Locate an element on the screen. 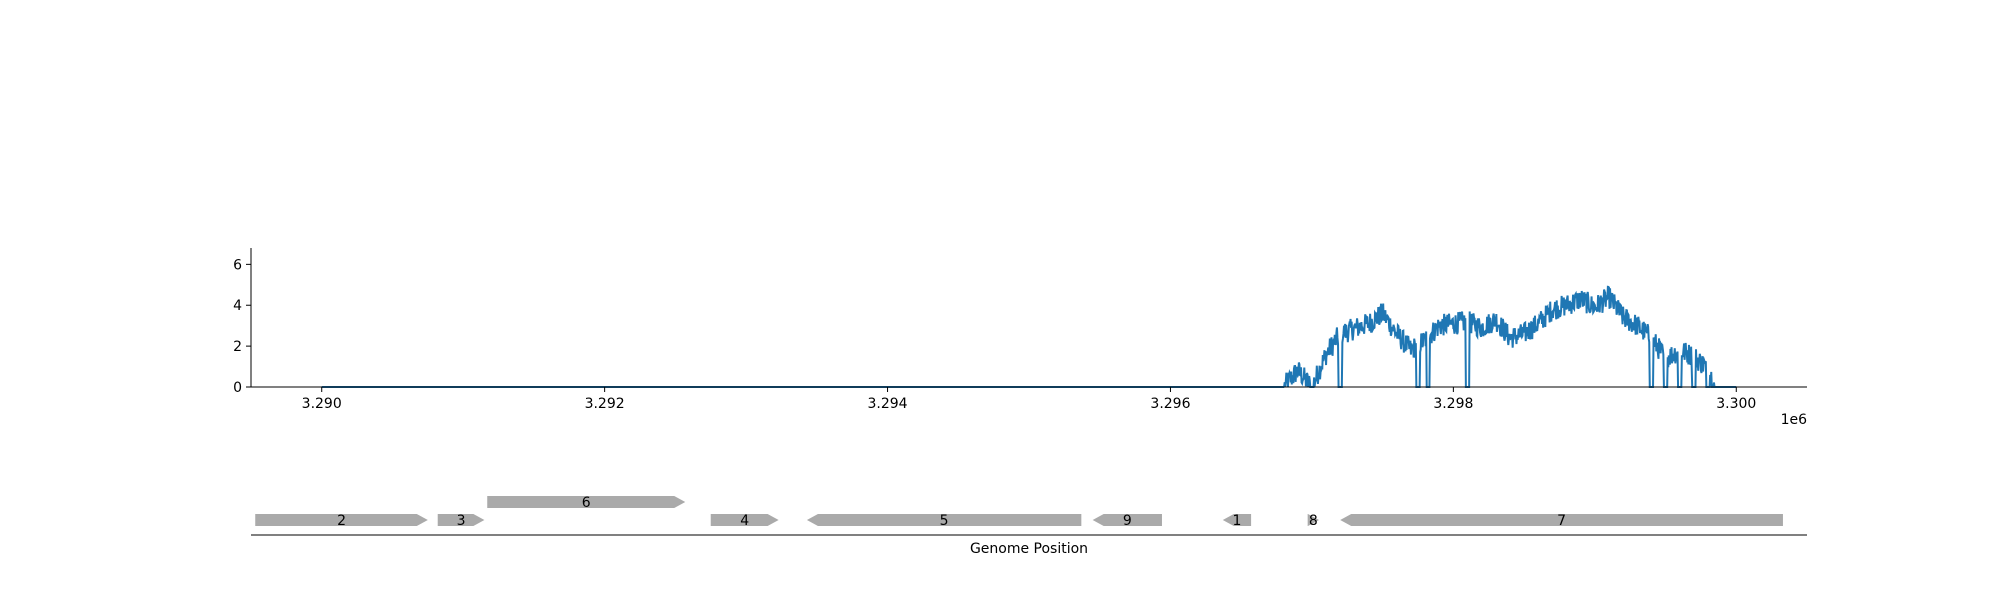 The image size is (2000, 600). gene-label: 4 is located at coordinates (744, 521).